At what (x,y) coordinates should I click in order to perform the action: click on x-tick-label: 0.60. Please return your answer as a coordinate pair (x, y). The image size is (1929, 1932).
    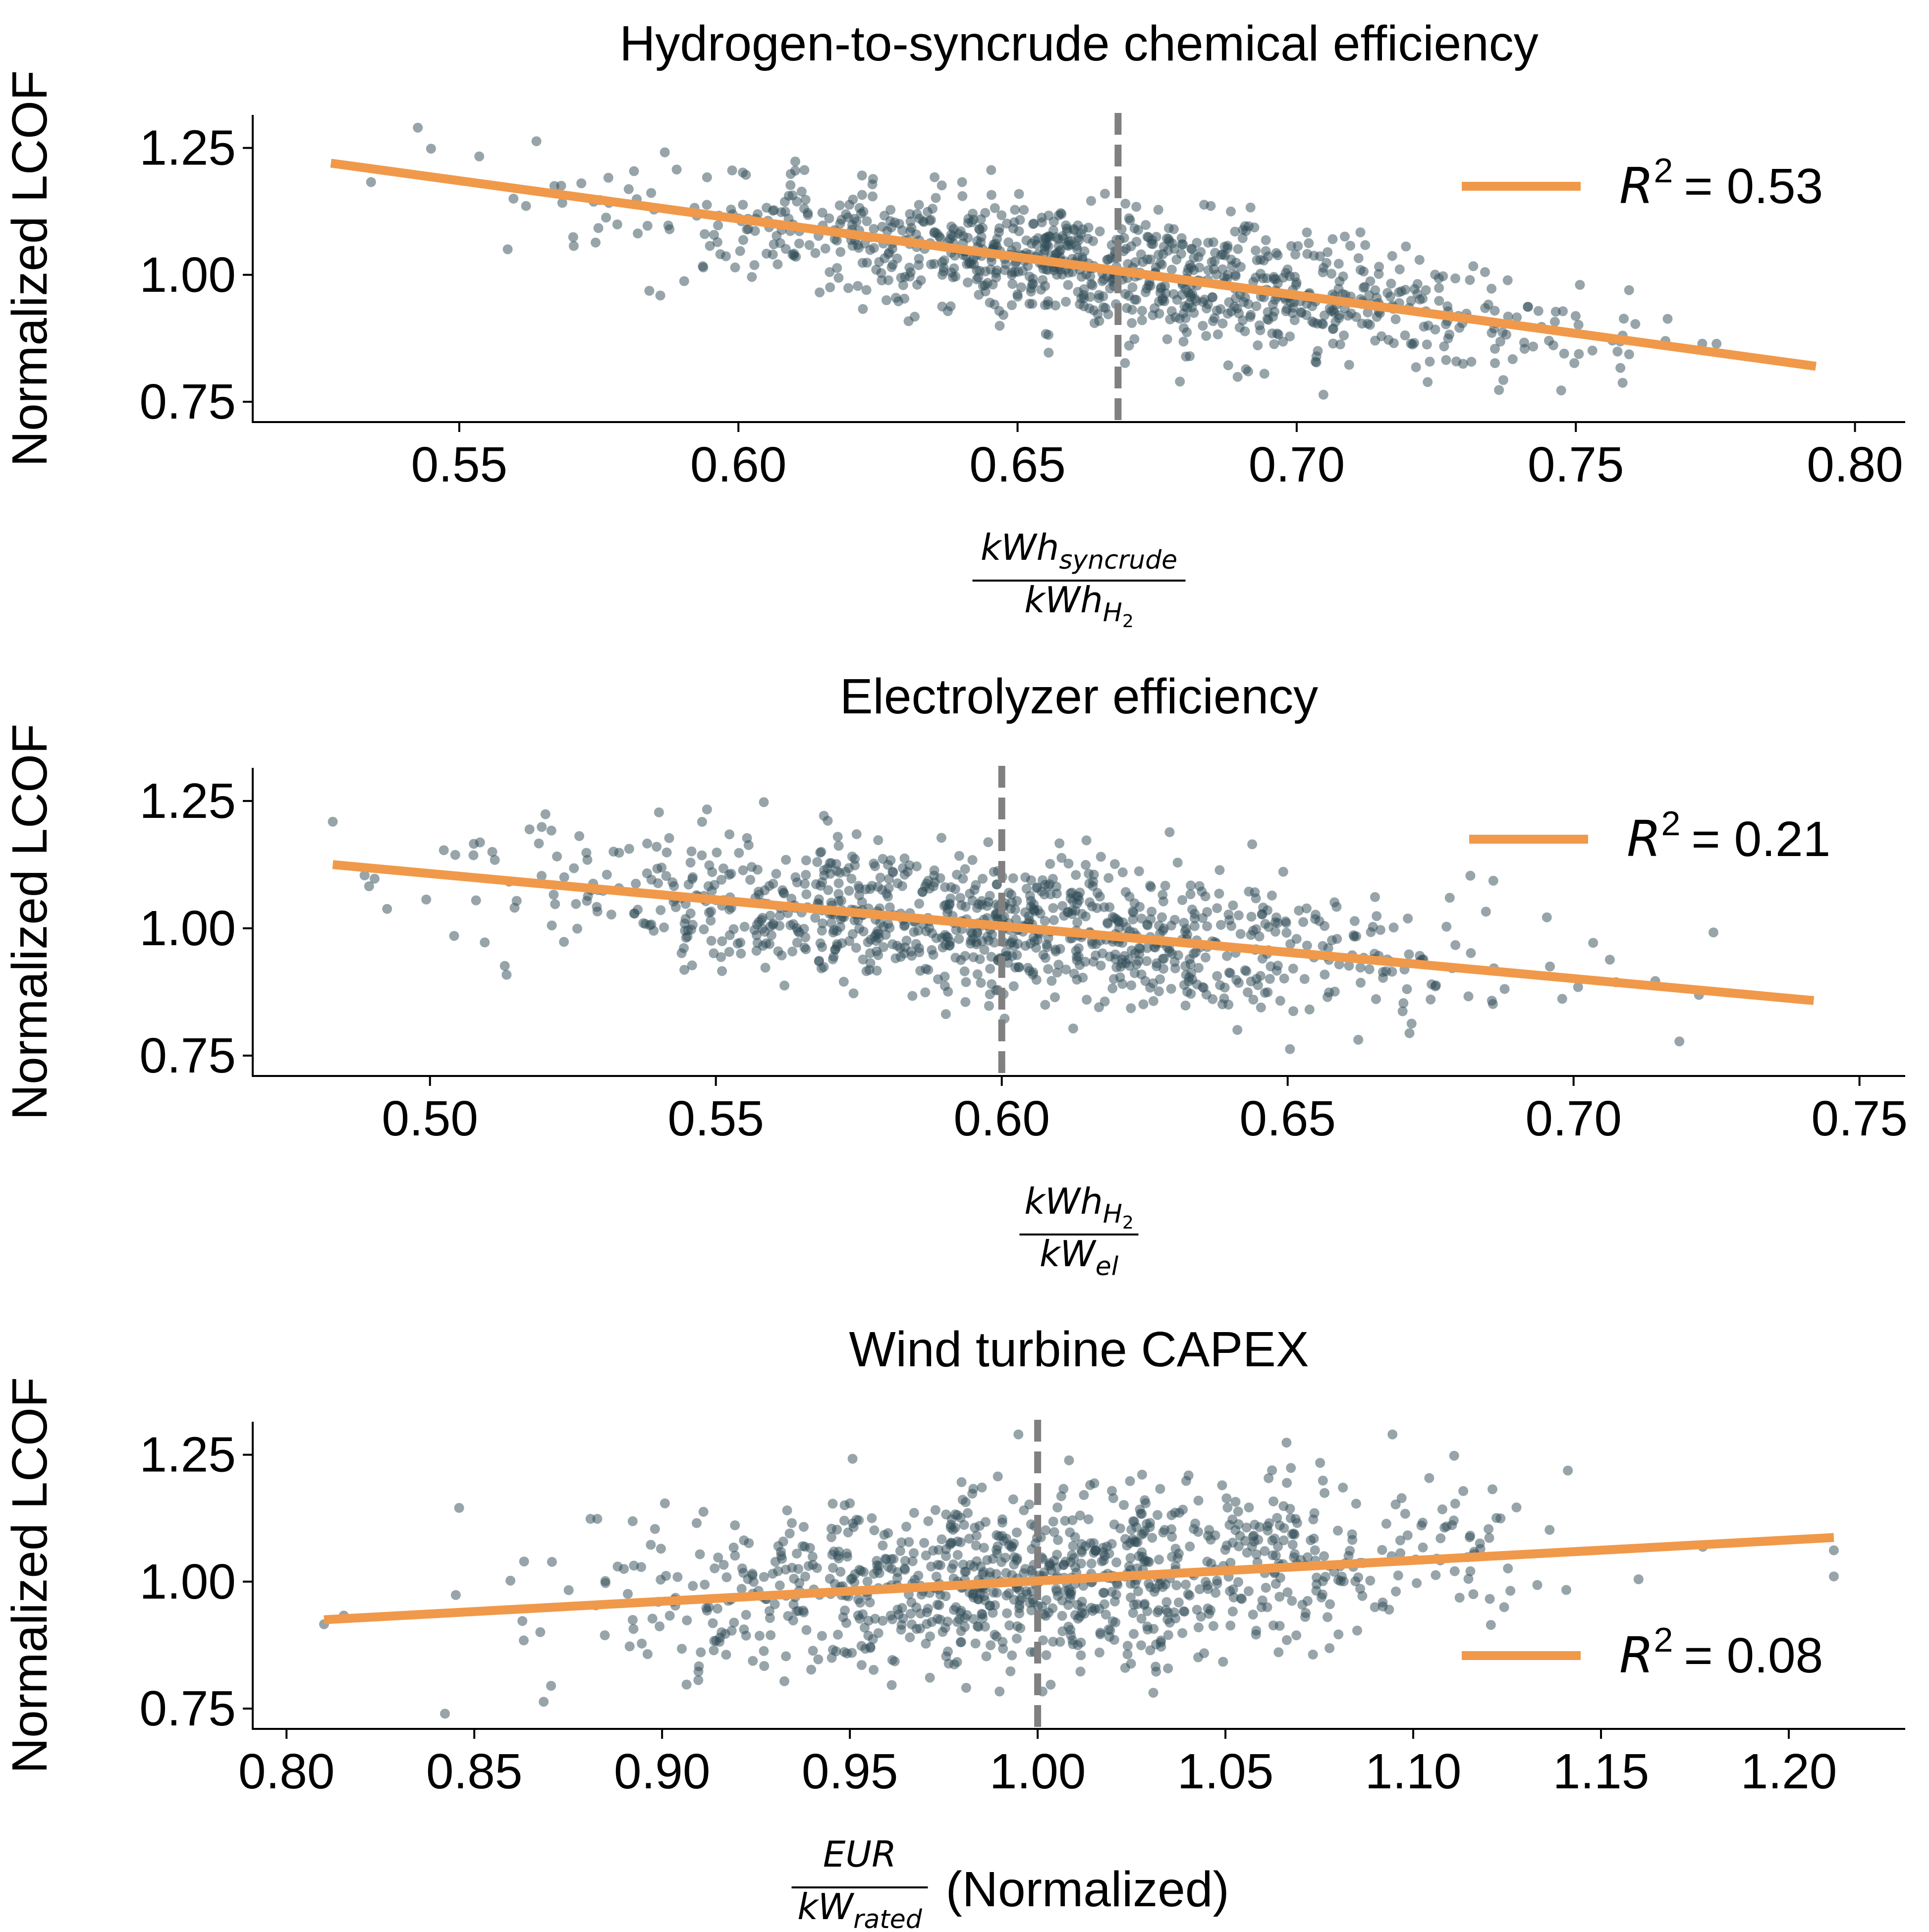
    Looking at the image, I should click on (1001, 1118).